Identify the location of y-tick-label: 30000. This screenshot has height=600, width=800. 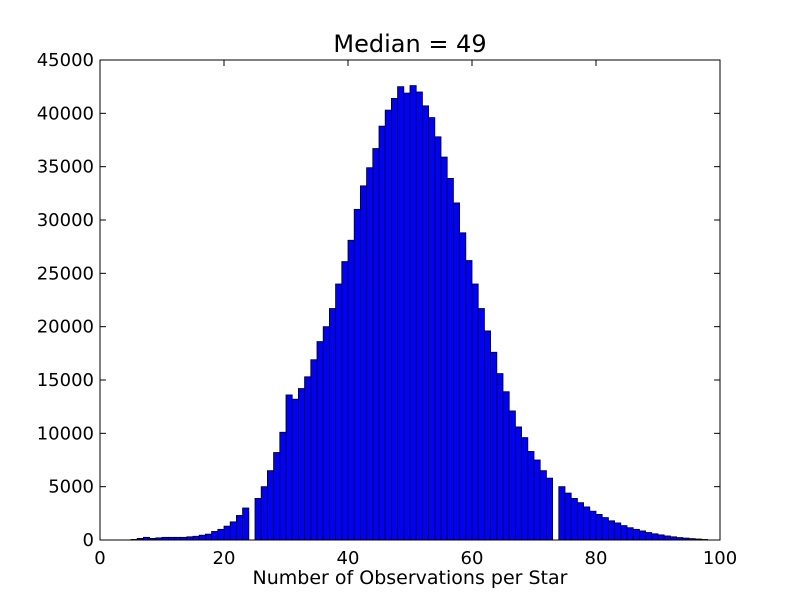
(65, 220).